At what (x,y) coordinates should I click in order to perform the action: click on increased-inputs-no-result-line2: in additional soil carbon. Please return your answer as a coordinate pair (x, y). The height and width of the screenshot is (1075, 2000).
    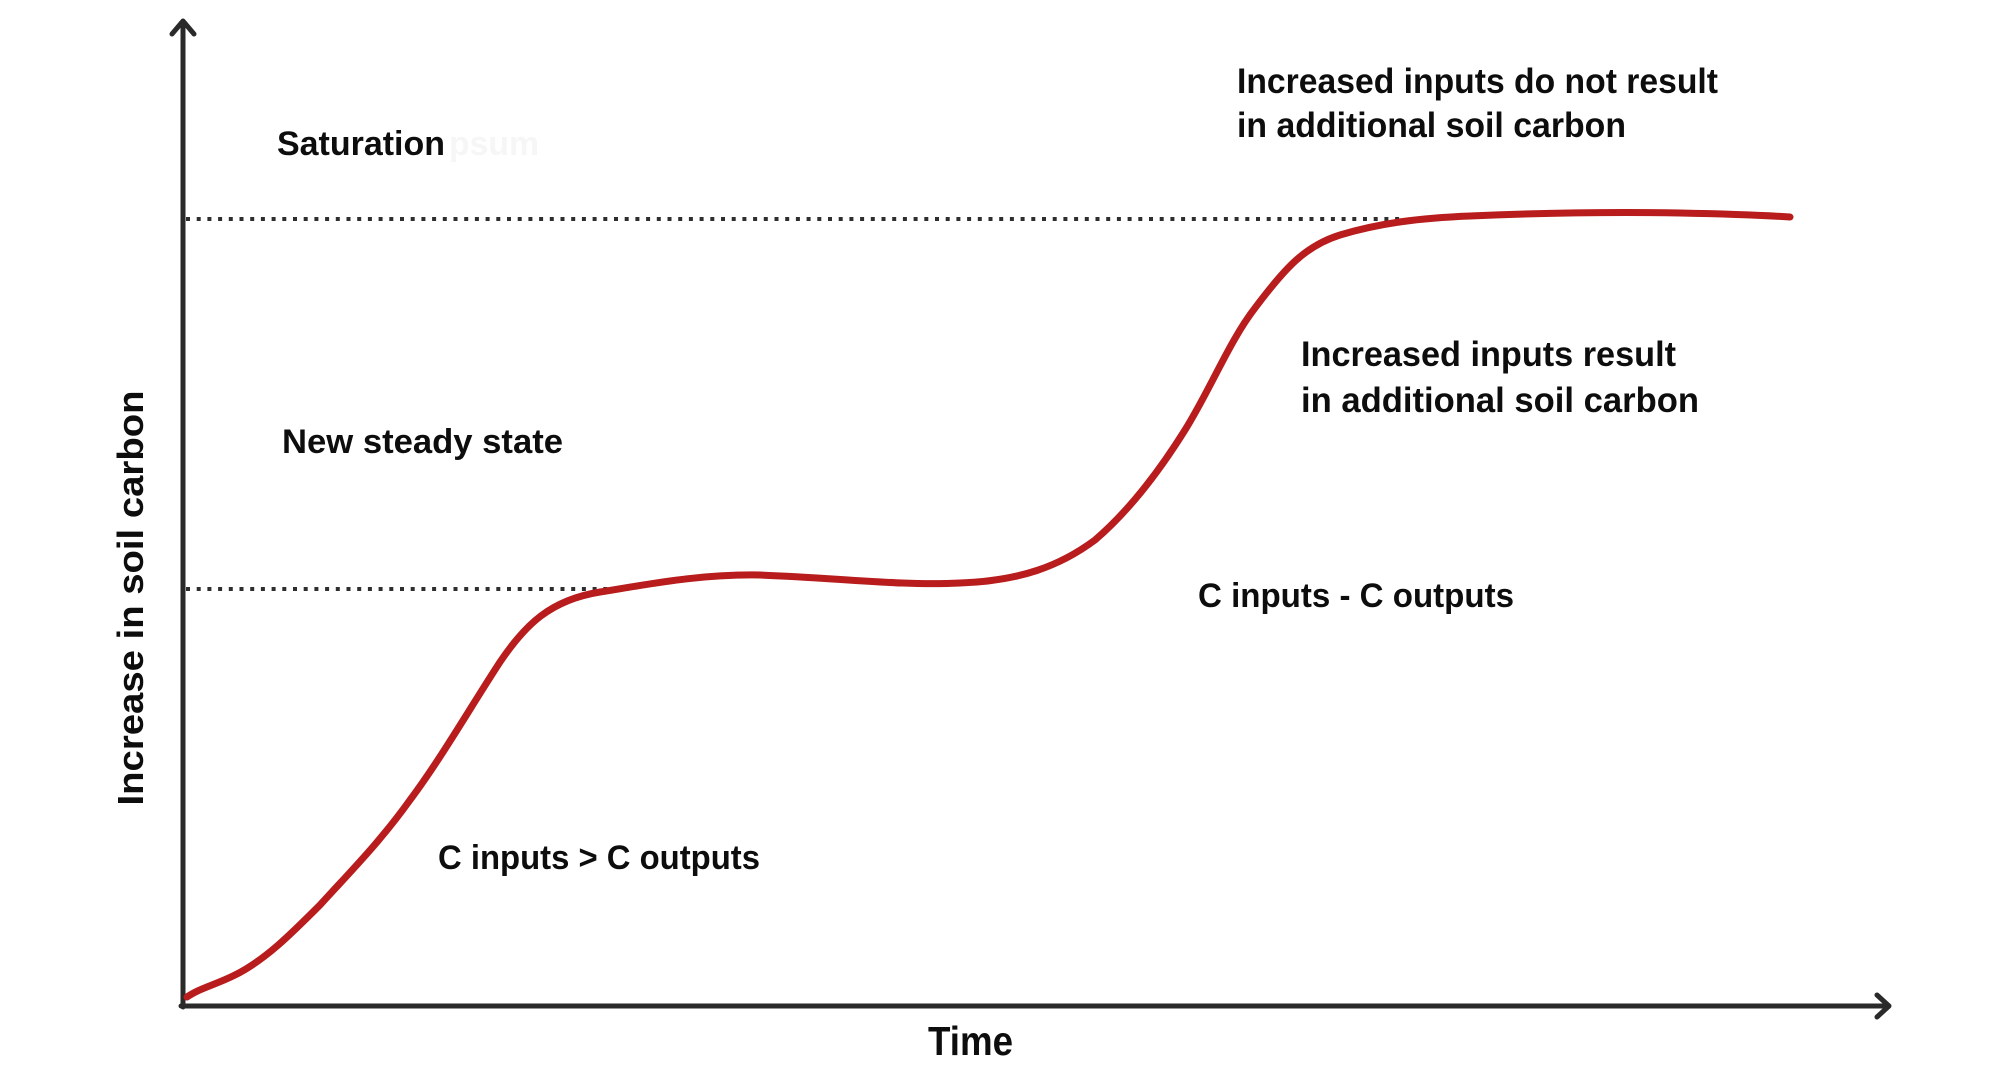
    Looking at the image, I should click on (1431, 125).